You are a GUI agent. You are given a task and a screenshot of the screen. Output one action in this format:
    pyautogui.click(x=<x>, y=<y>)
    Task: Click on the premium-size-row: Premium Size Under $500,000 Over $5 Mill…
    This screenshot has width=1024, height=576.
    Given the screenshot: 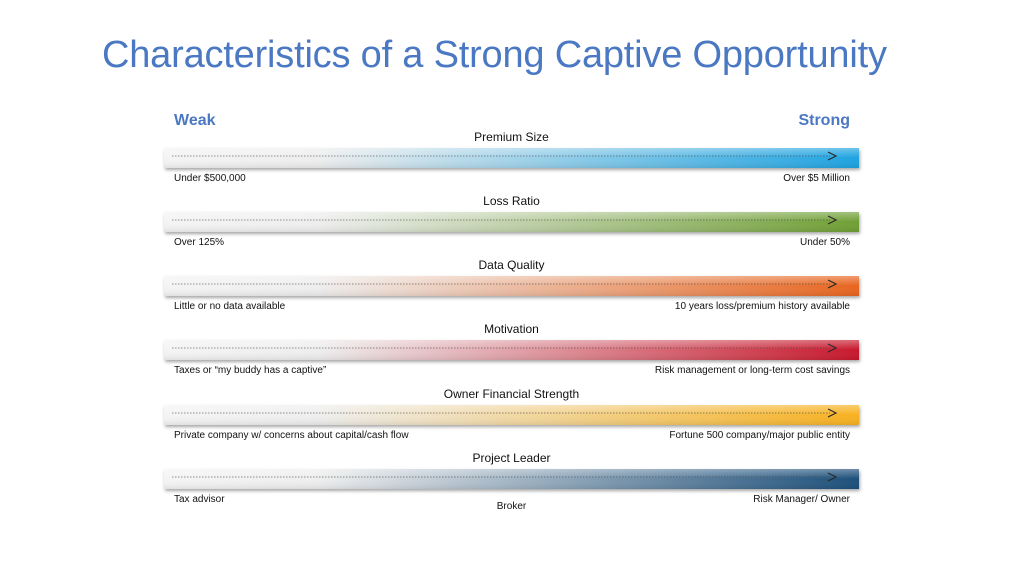 What is the action you would take?
    pyautogui.click(x=511, y=160)
    